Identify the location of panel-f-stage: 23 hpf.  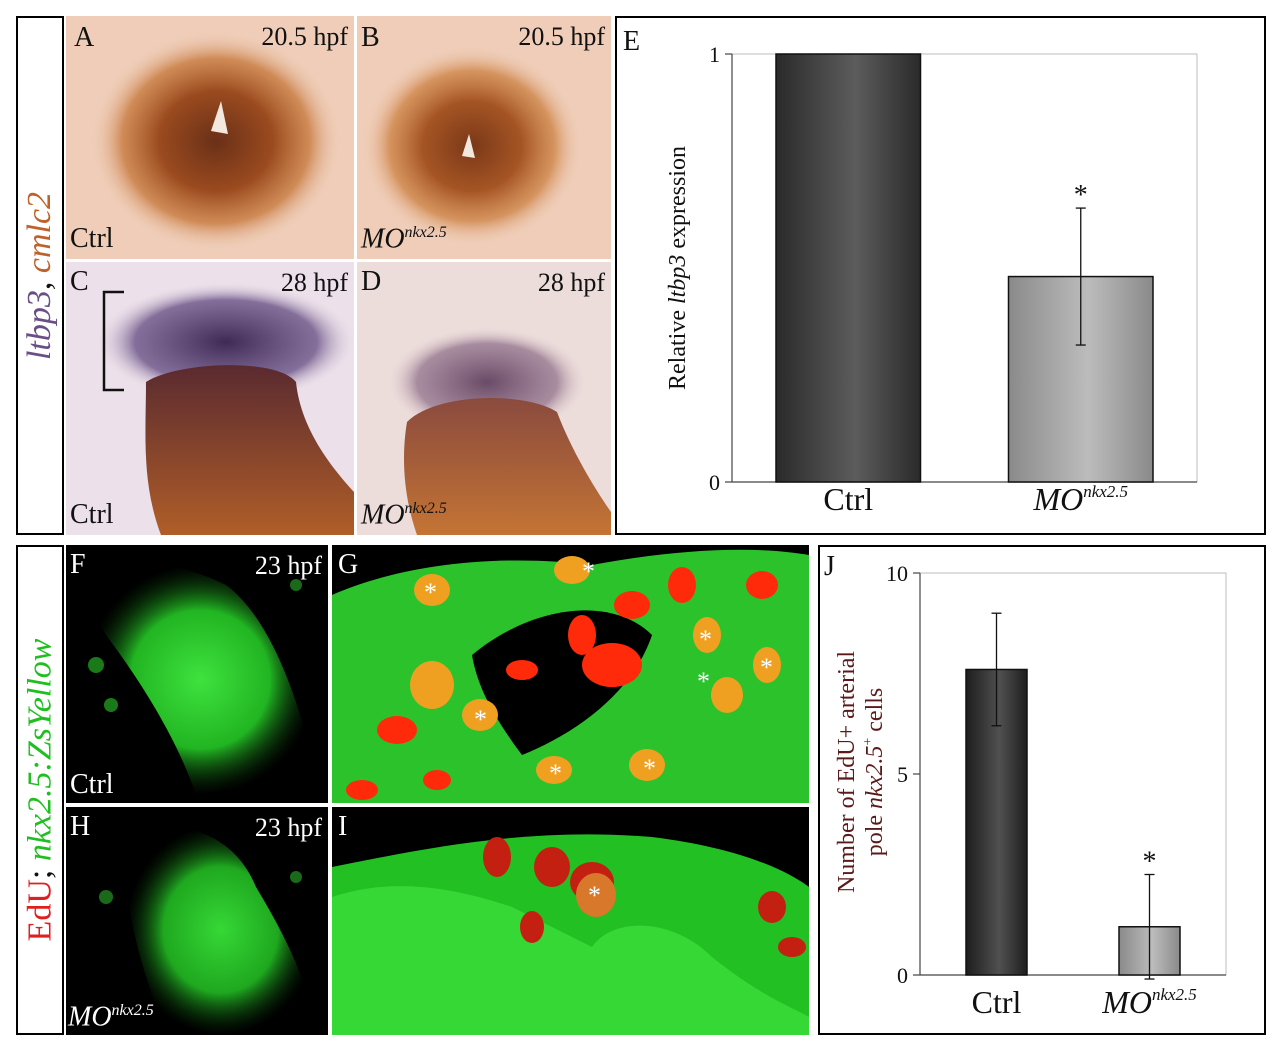
(288, 565).